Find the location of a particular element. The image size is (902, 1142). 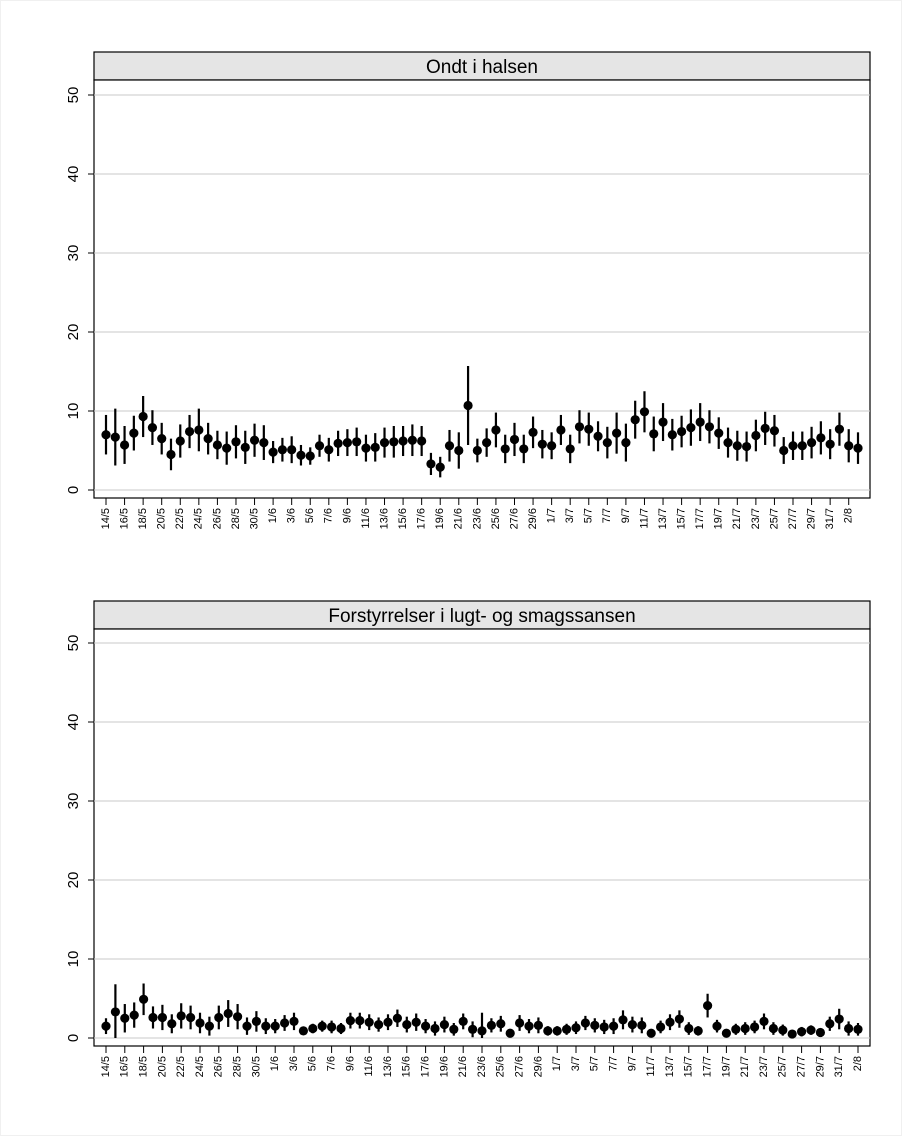

x-tick-label: 21/6 is located at coordinates (459, 518).